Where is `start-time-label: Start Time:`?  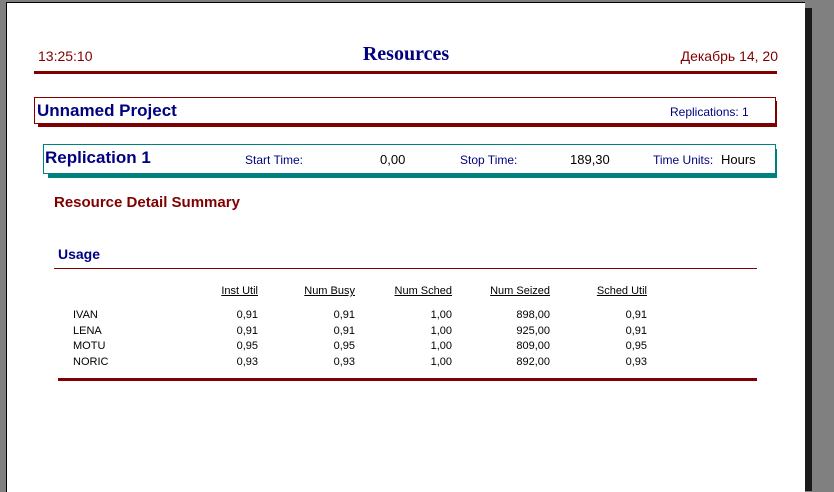 start-time-label: Start Time: is located at coordinates (274, 160).